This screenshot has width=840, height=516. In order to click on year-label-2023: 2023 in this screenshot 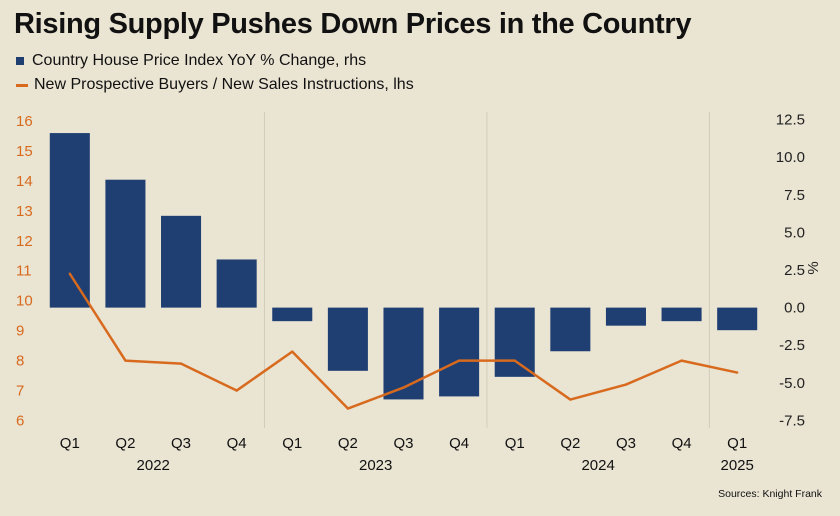, I will do `click(375, 465)`.